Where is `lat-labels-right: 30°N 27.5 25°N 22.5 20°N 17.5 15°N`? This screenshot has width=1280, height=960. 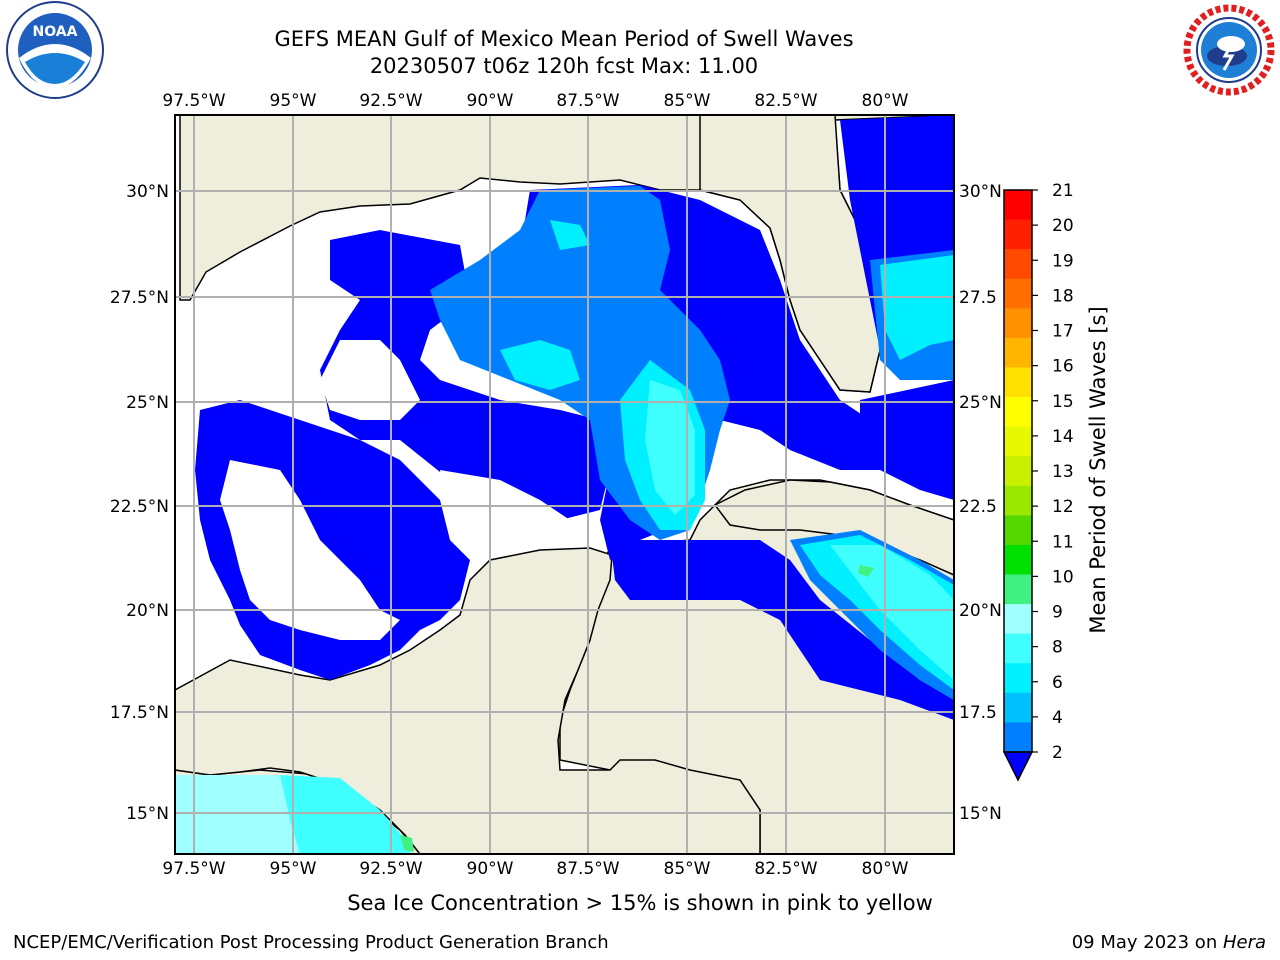
lat-labels-right: 30°N 27.5 25°N 22.5 20°N 17.5 15°N is located at coordinates (980, 503).